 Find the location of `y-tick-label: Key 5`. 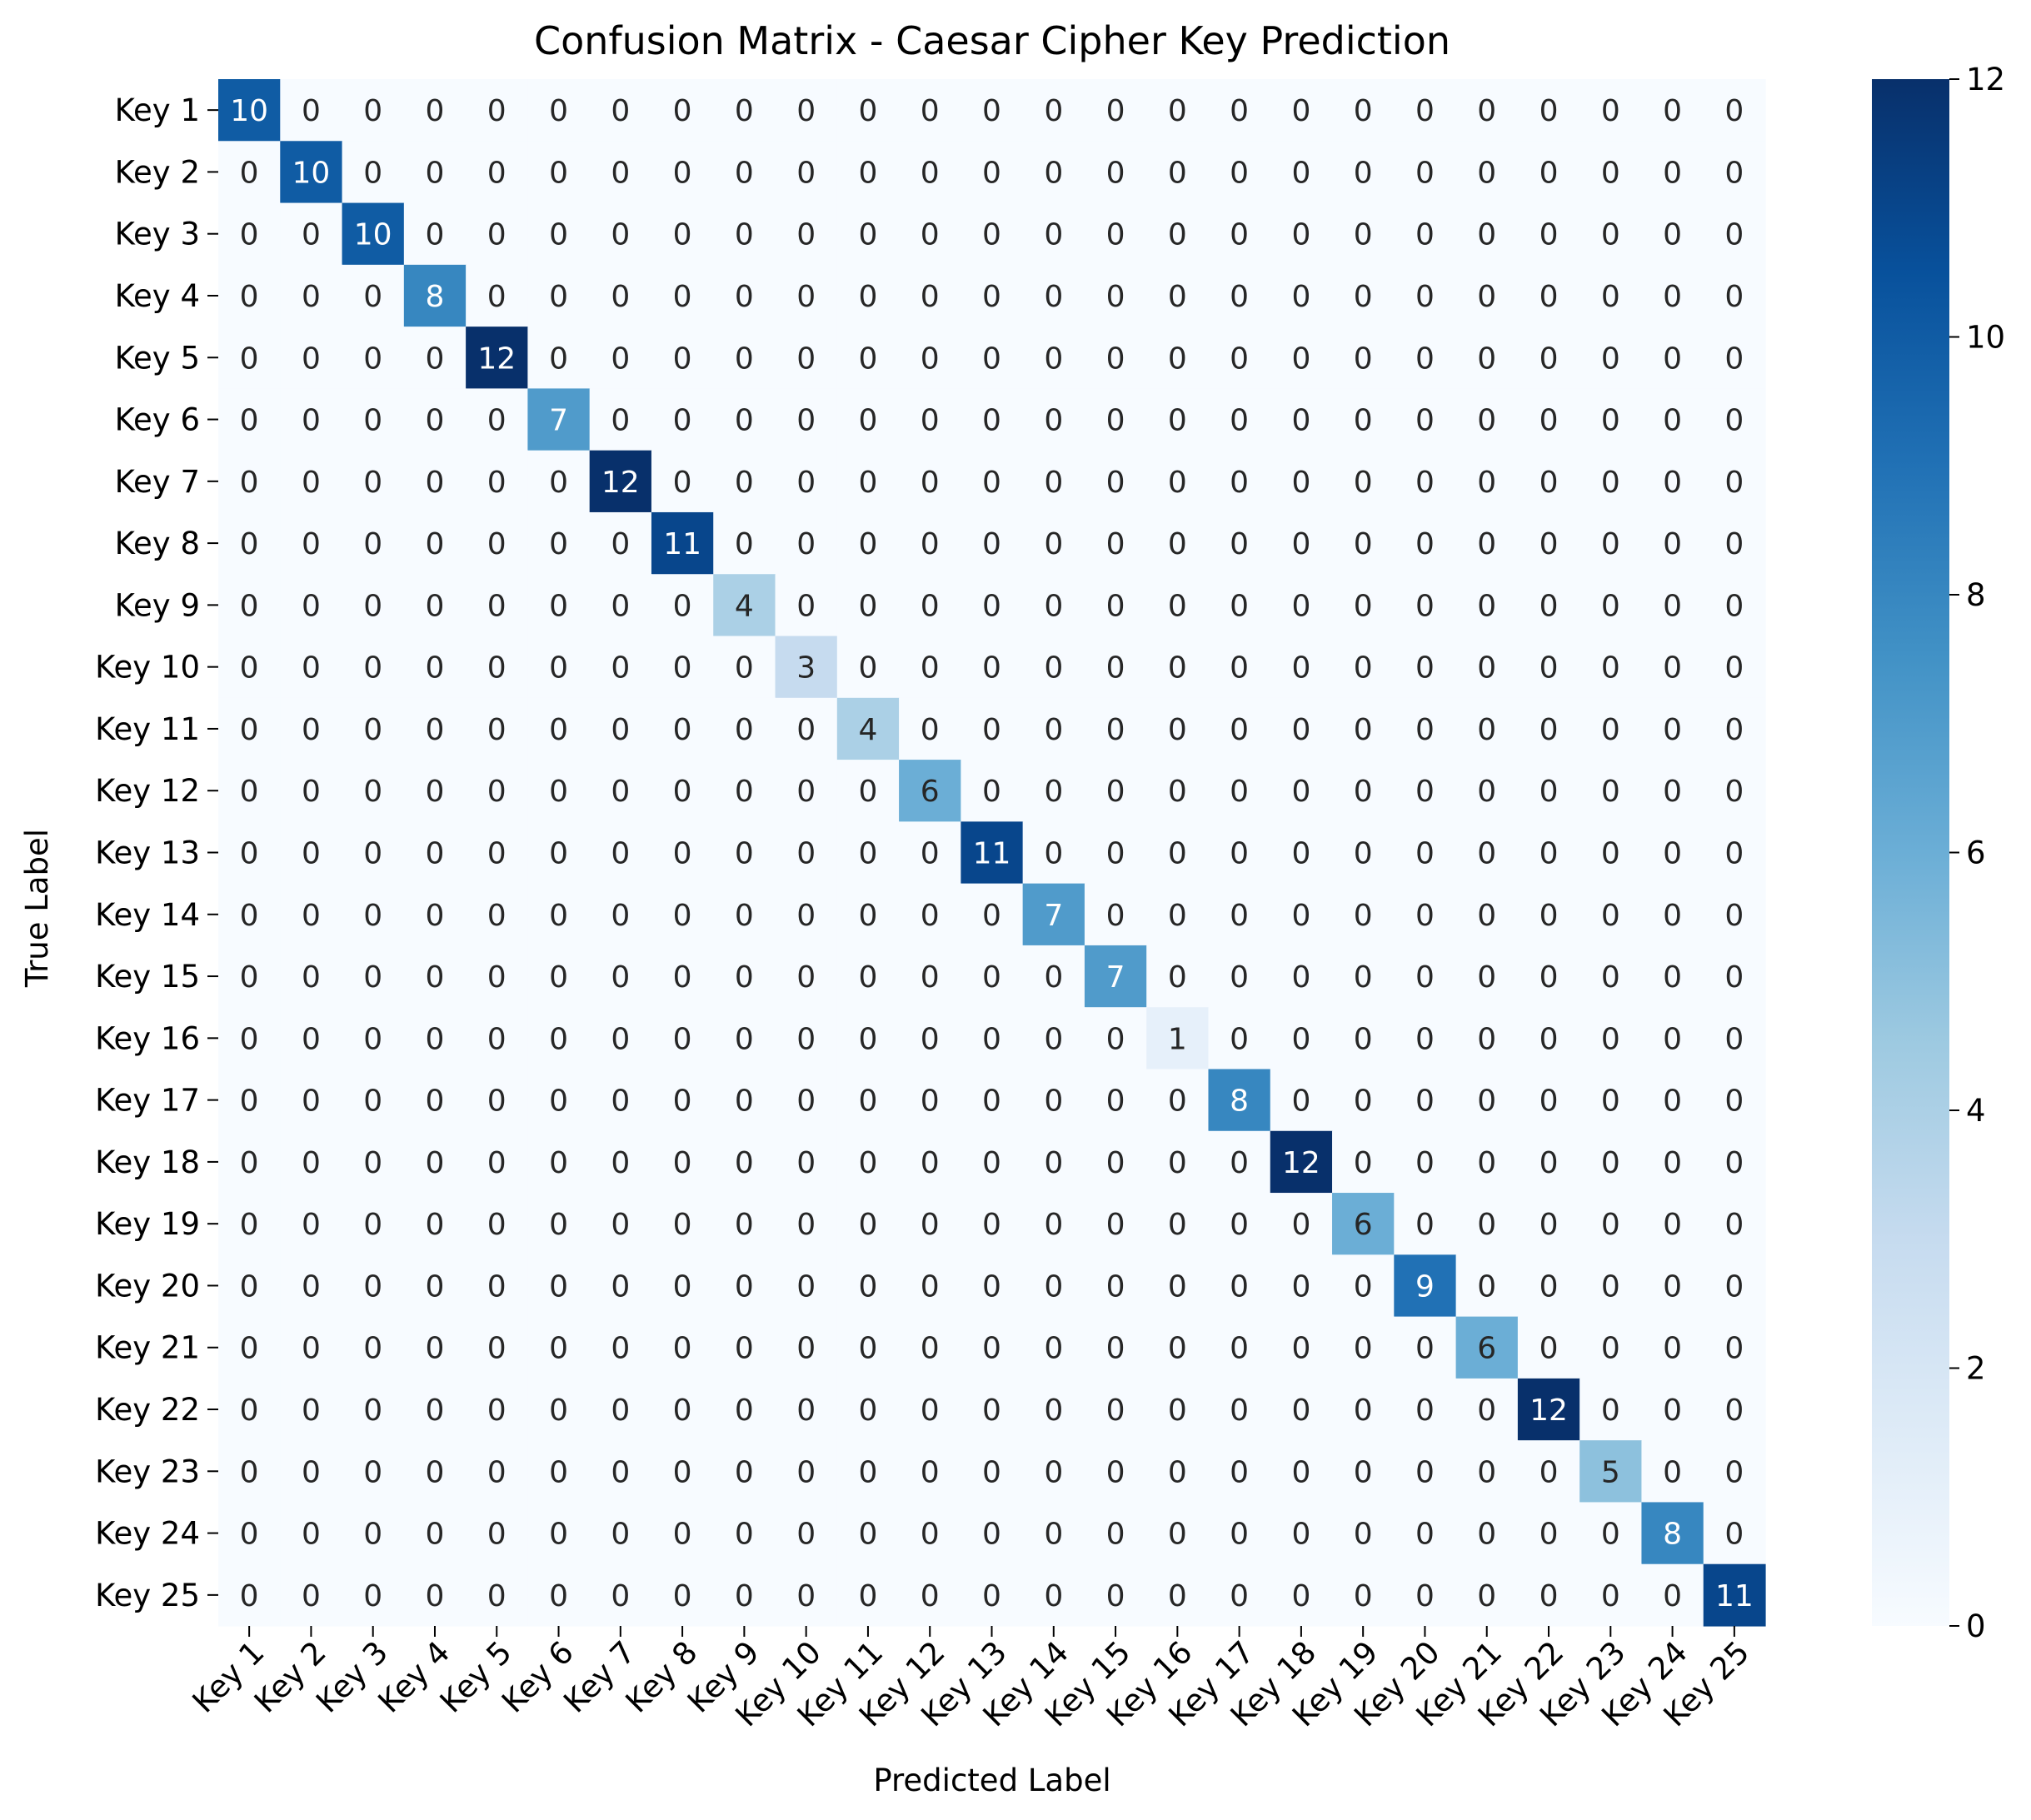

y-tick-label: Key 5 is located at coordinates (157, 358).